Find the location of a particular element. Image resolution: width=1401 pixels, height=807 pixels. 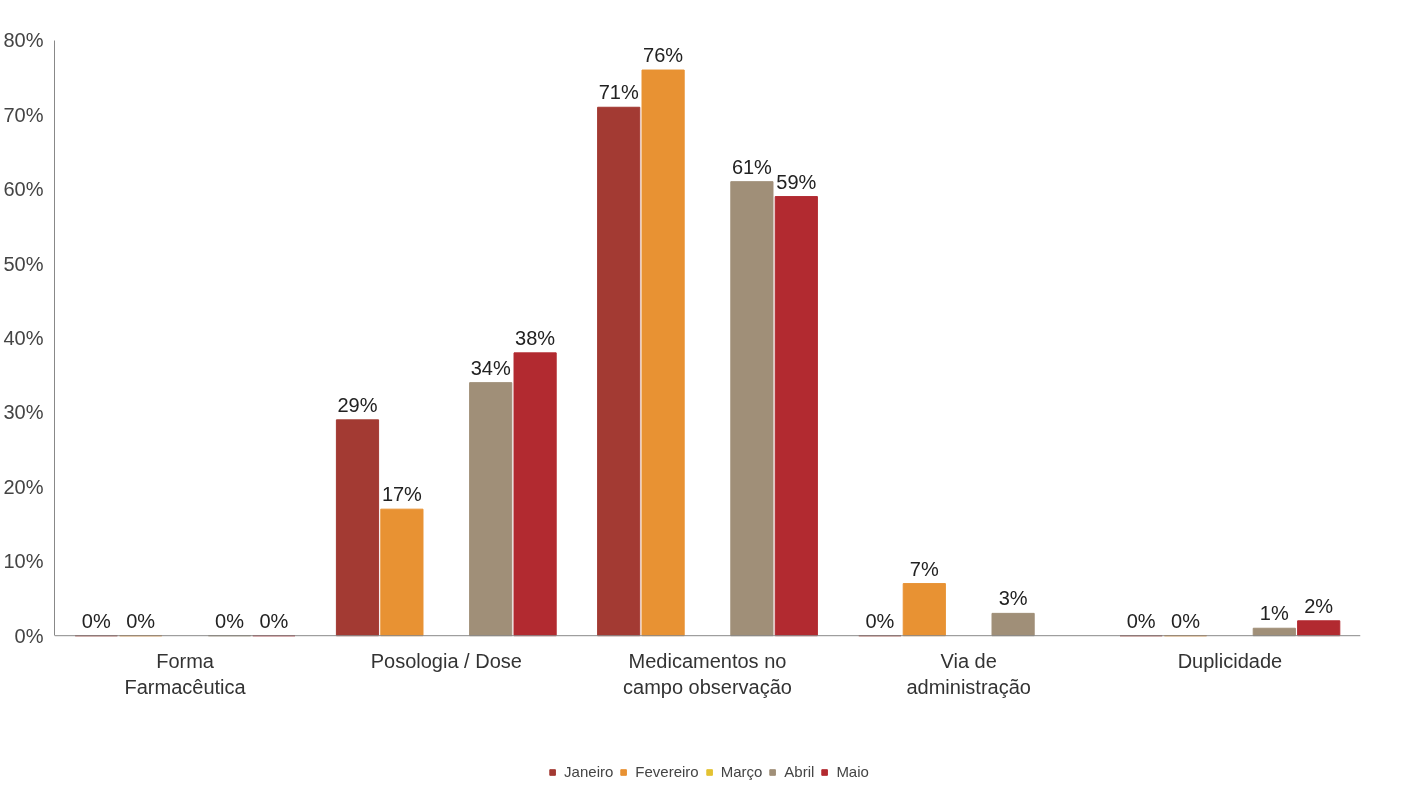

data-label: 76% is located at coordinates (663, 55).